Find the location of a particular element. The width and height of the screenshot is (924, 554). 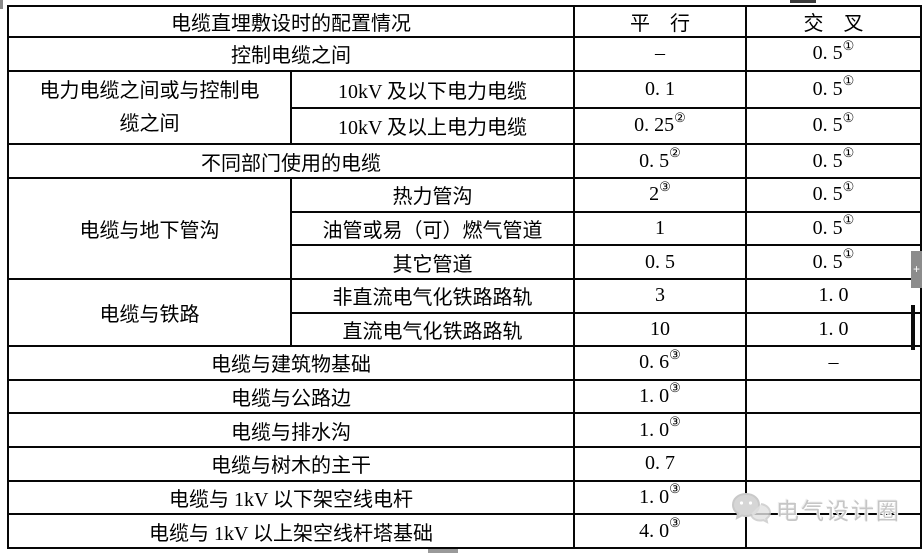

parallel-value: 10 is located at coordinates (660, 329).